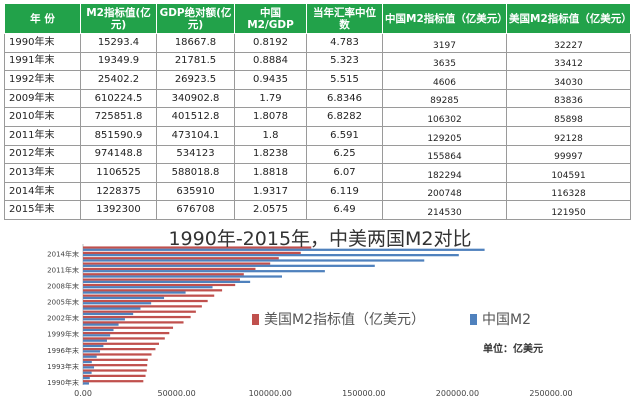  Describe the element at coordinates (195, 43) in the screenshot. I see `cell-gdp: 18667.8` at that location.